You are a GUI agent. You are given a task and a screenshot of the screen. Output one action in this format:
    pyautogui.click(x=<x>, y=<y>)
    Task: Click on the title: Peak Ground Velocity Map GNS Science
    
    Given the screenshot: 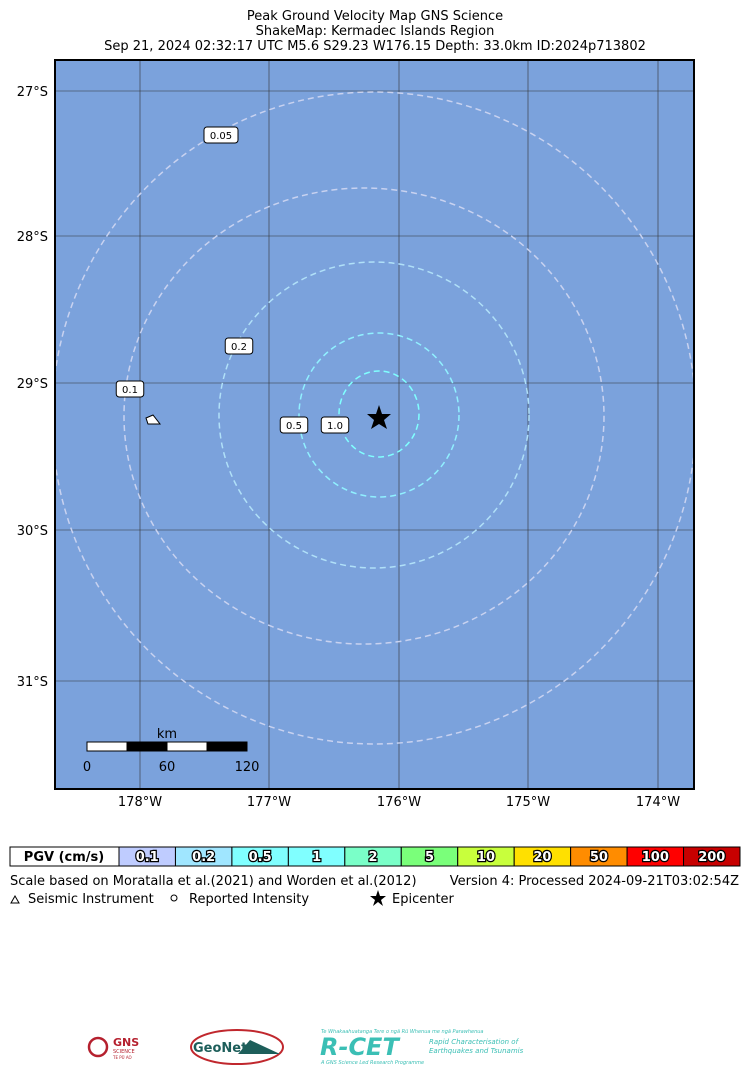 What is the action you would take?
    pyautogui.click(x=375, y=16)
    